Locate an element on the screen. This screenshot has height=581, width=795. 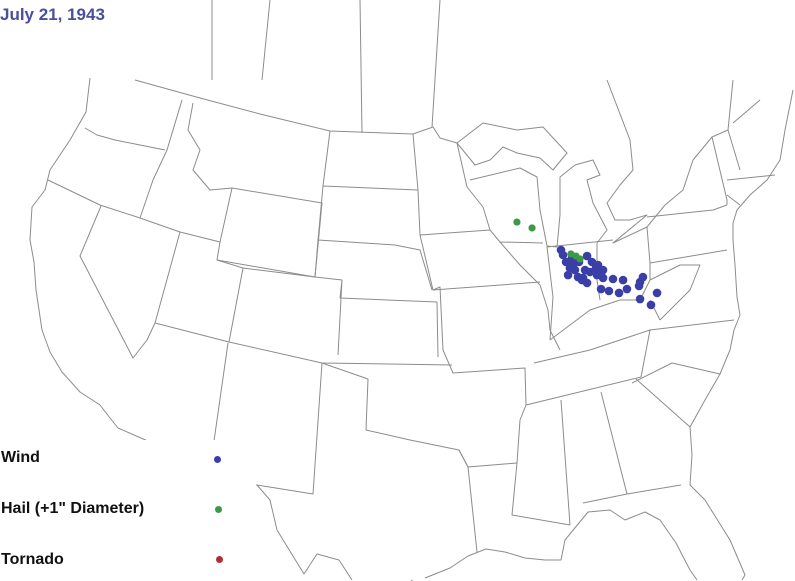
tx-ok is located at coordinates (399, 457).